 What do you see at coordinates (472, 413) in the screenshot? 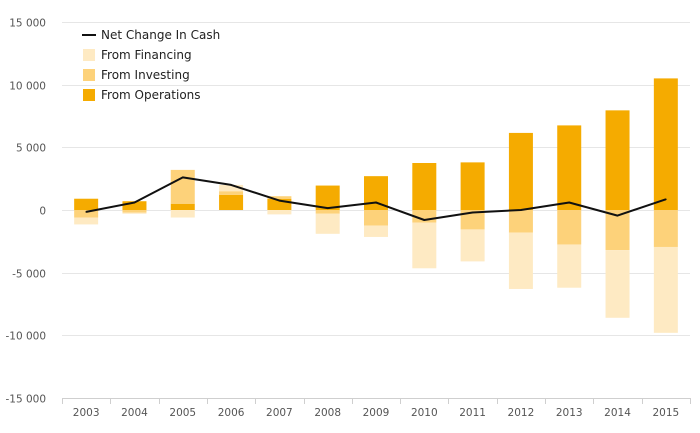
I see `x-tick-label: 2011` at bounding box center [472, 413].